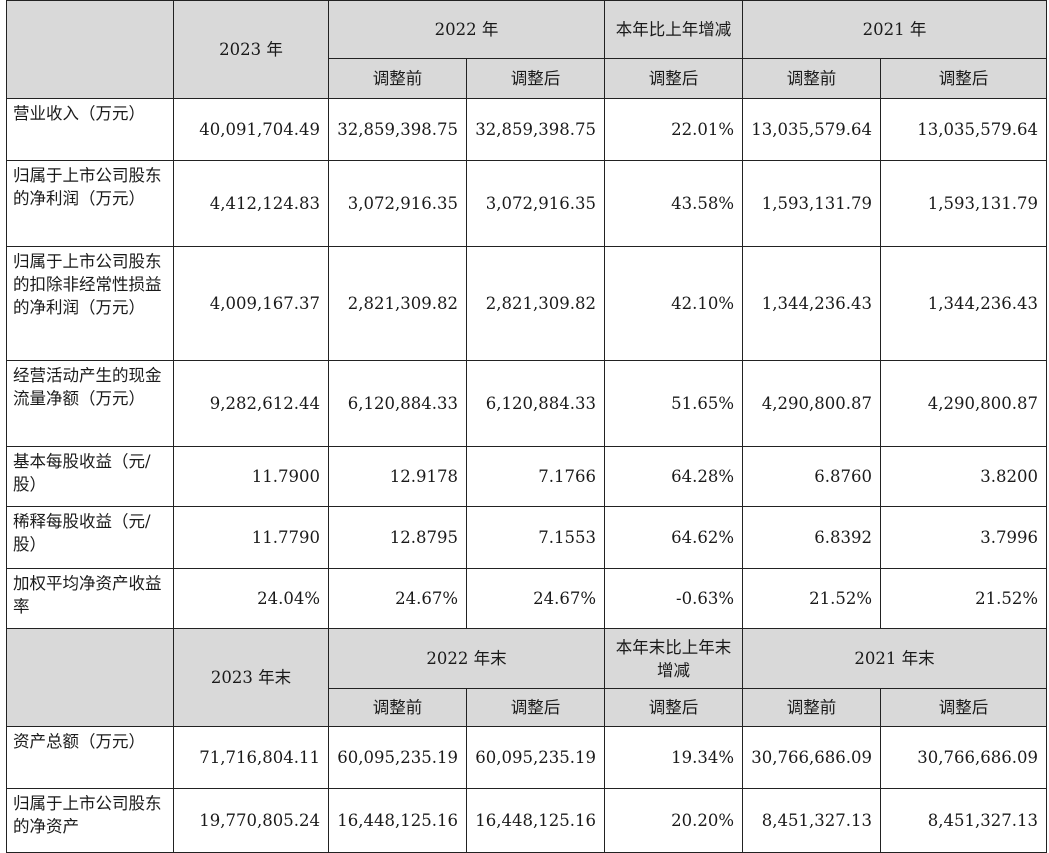 This screenshot has height=853, width=1049. What do you see at coordinates (963, 203) in the screenshot?
I see `cell-2021-after: 1,593,131.79` at bounding box center [963, 203].